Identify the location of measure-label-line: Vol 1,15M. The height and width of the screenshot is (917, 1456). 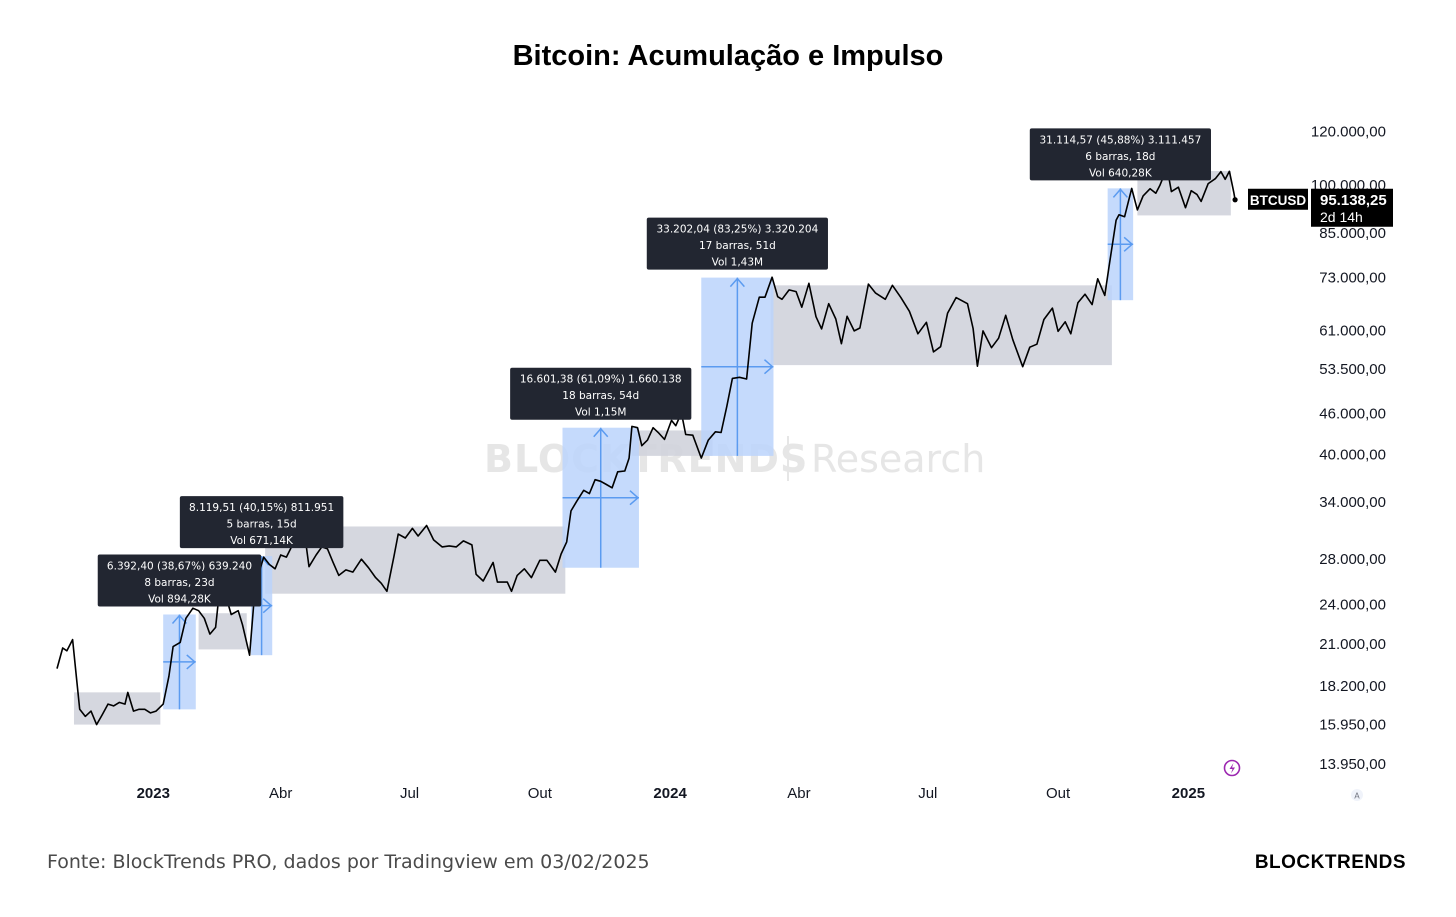
(601, 413).